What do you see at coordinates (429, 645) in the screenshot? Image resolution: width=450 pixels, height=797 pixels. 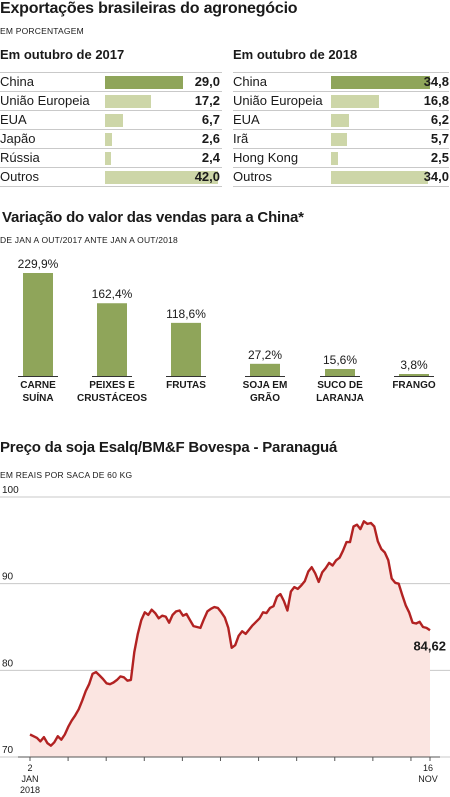 I see `last-value-label: 84,62` at bounding box center [429, 645].